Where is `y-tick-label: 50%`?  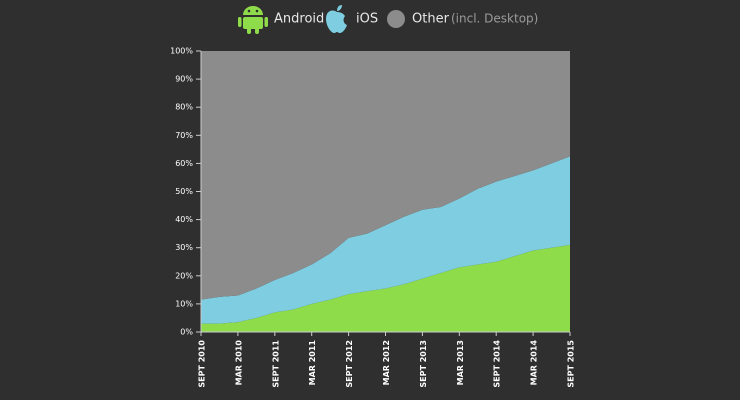
y-tick-label: 50% is located at coordinates (184, 191).